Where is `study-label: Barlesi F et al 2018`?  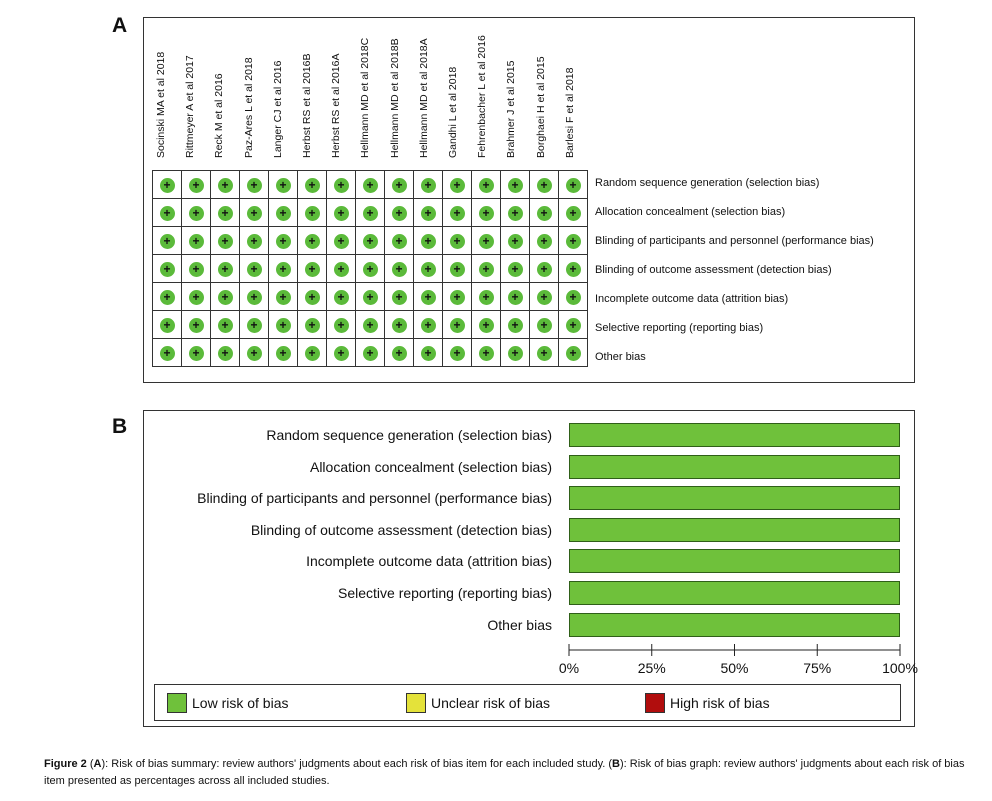 study-label: Barlesi F et al 2018 is located at coordinates (576, 99).